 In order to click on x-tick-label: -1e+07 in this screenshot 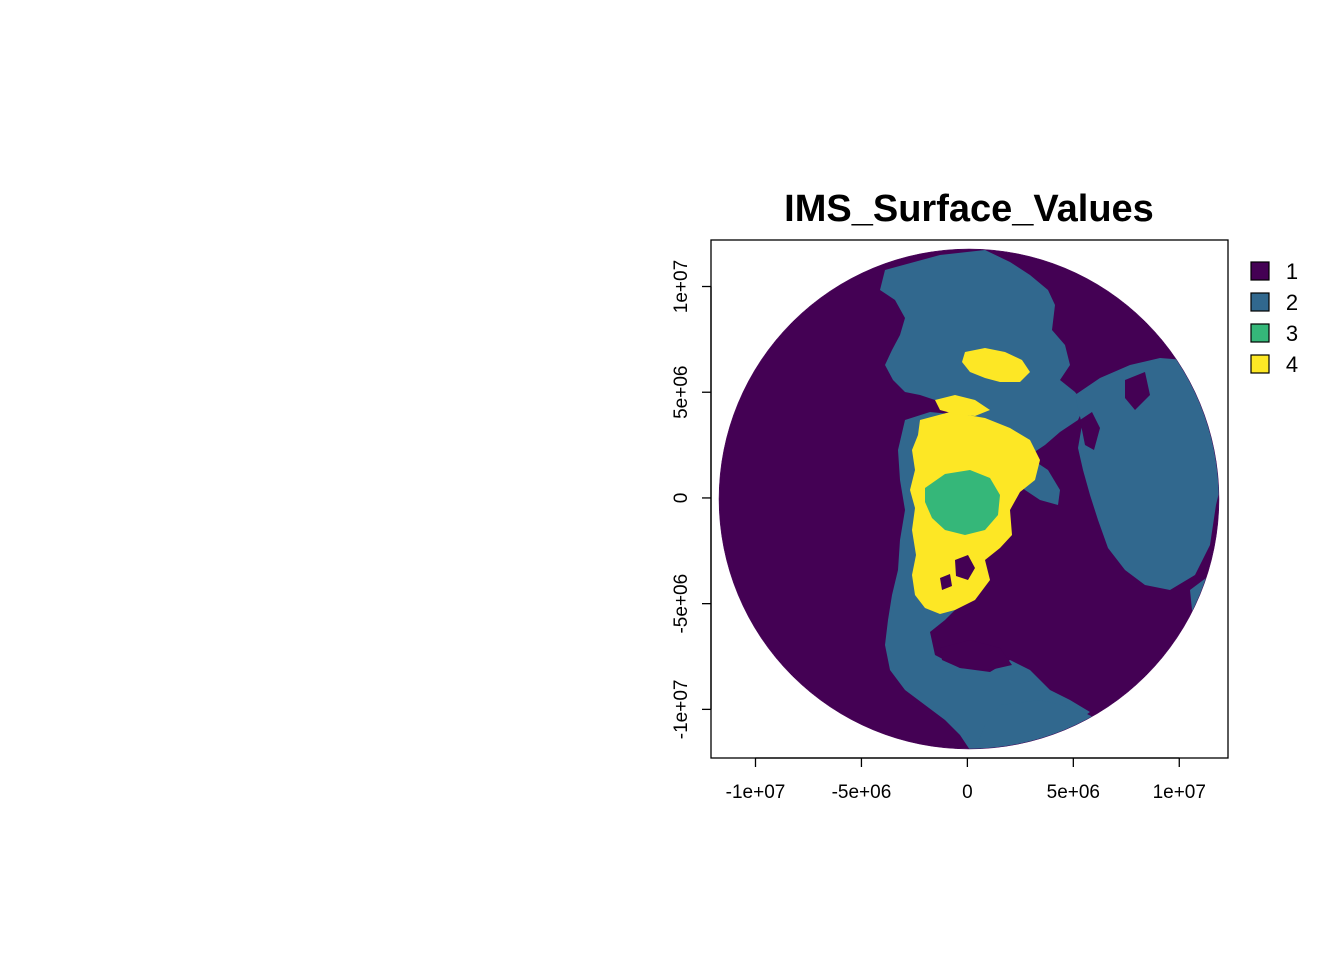, I will do `click(756, 792)`.